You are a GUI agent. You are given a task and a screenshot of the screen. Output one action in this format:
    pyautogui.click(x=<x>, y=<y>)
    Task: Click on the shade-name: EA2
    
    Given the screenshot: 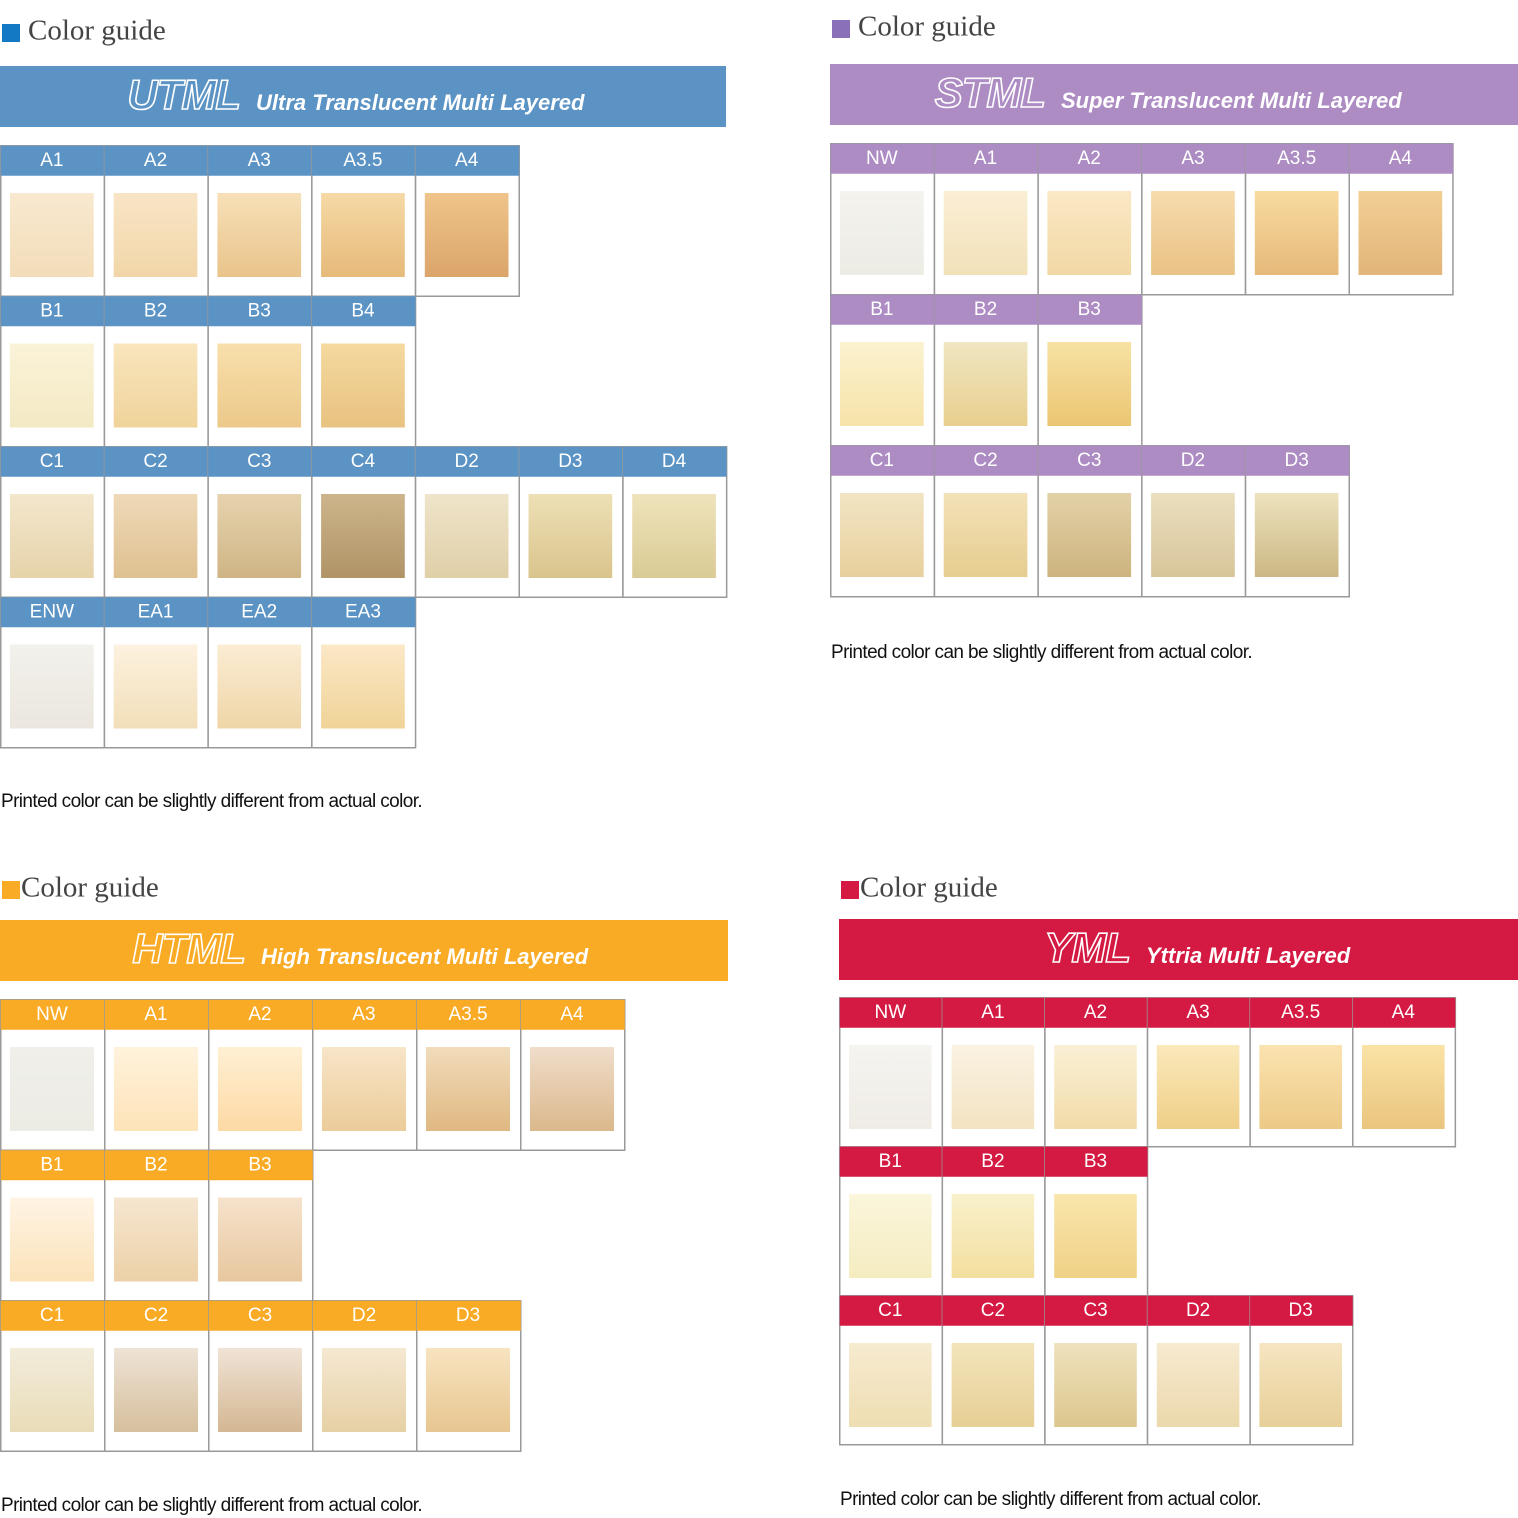 What is the action you would take?
    pyautogui.click(x=259, y=612)
    